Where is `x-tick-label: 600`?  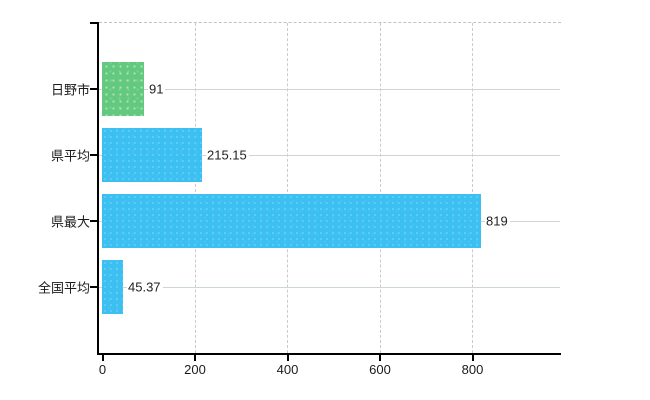 x-tick-label: 600 is located at coordinates (380, 369).